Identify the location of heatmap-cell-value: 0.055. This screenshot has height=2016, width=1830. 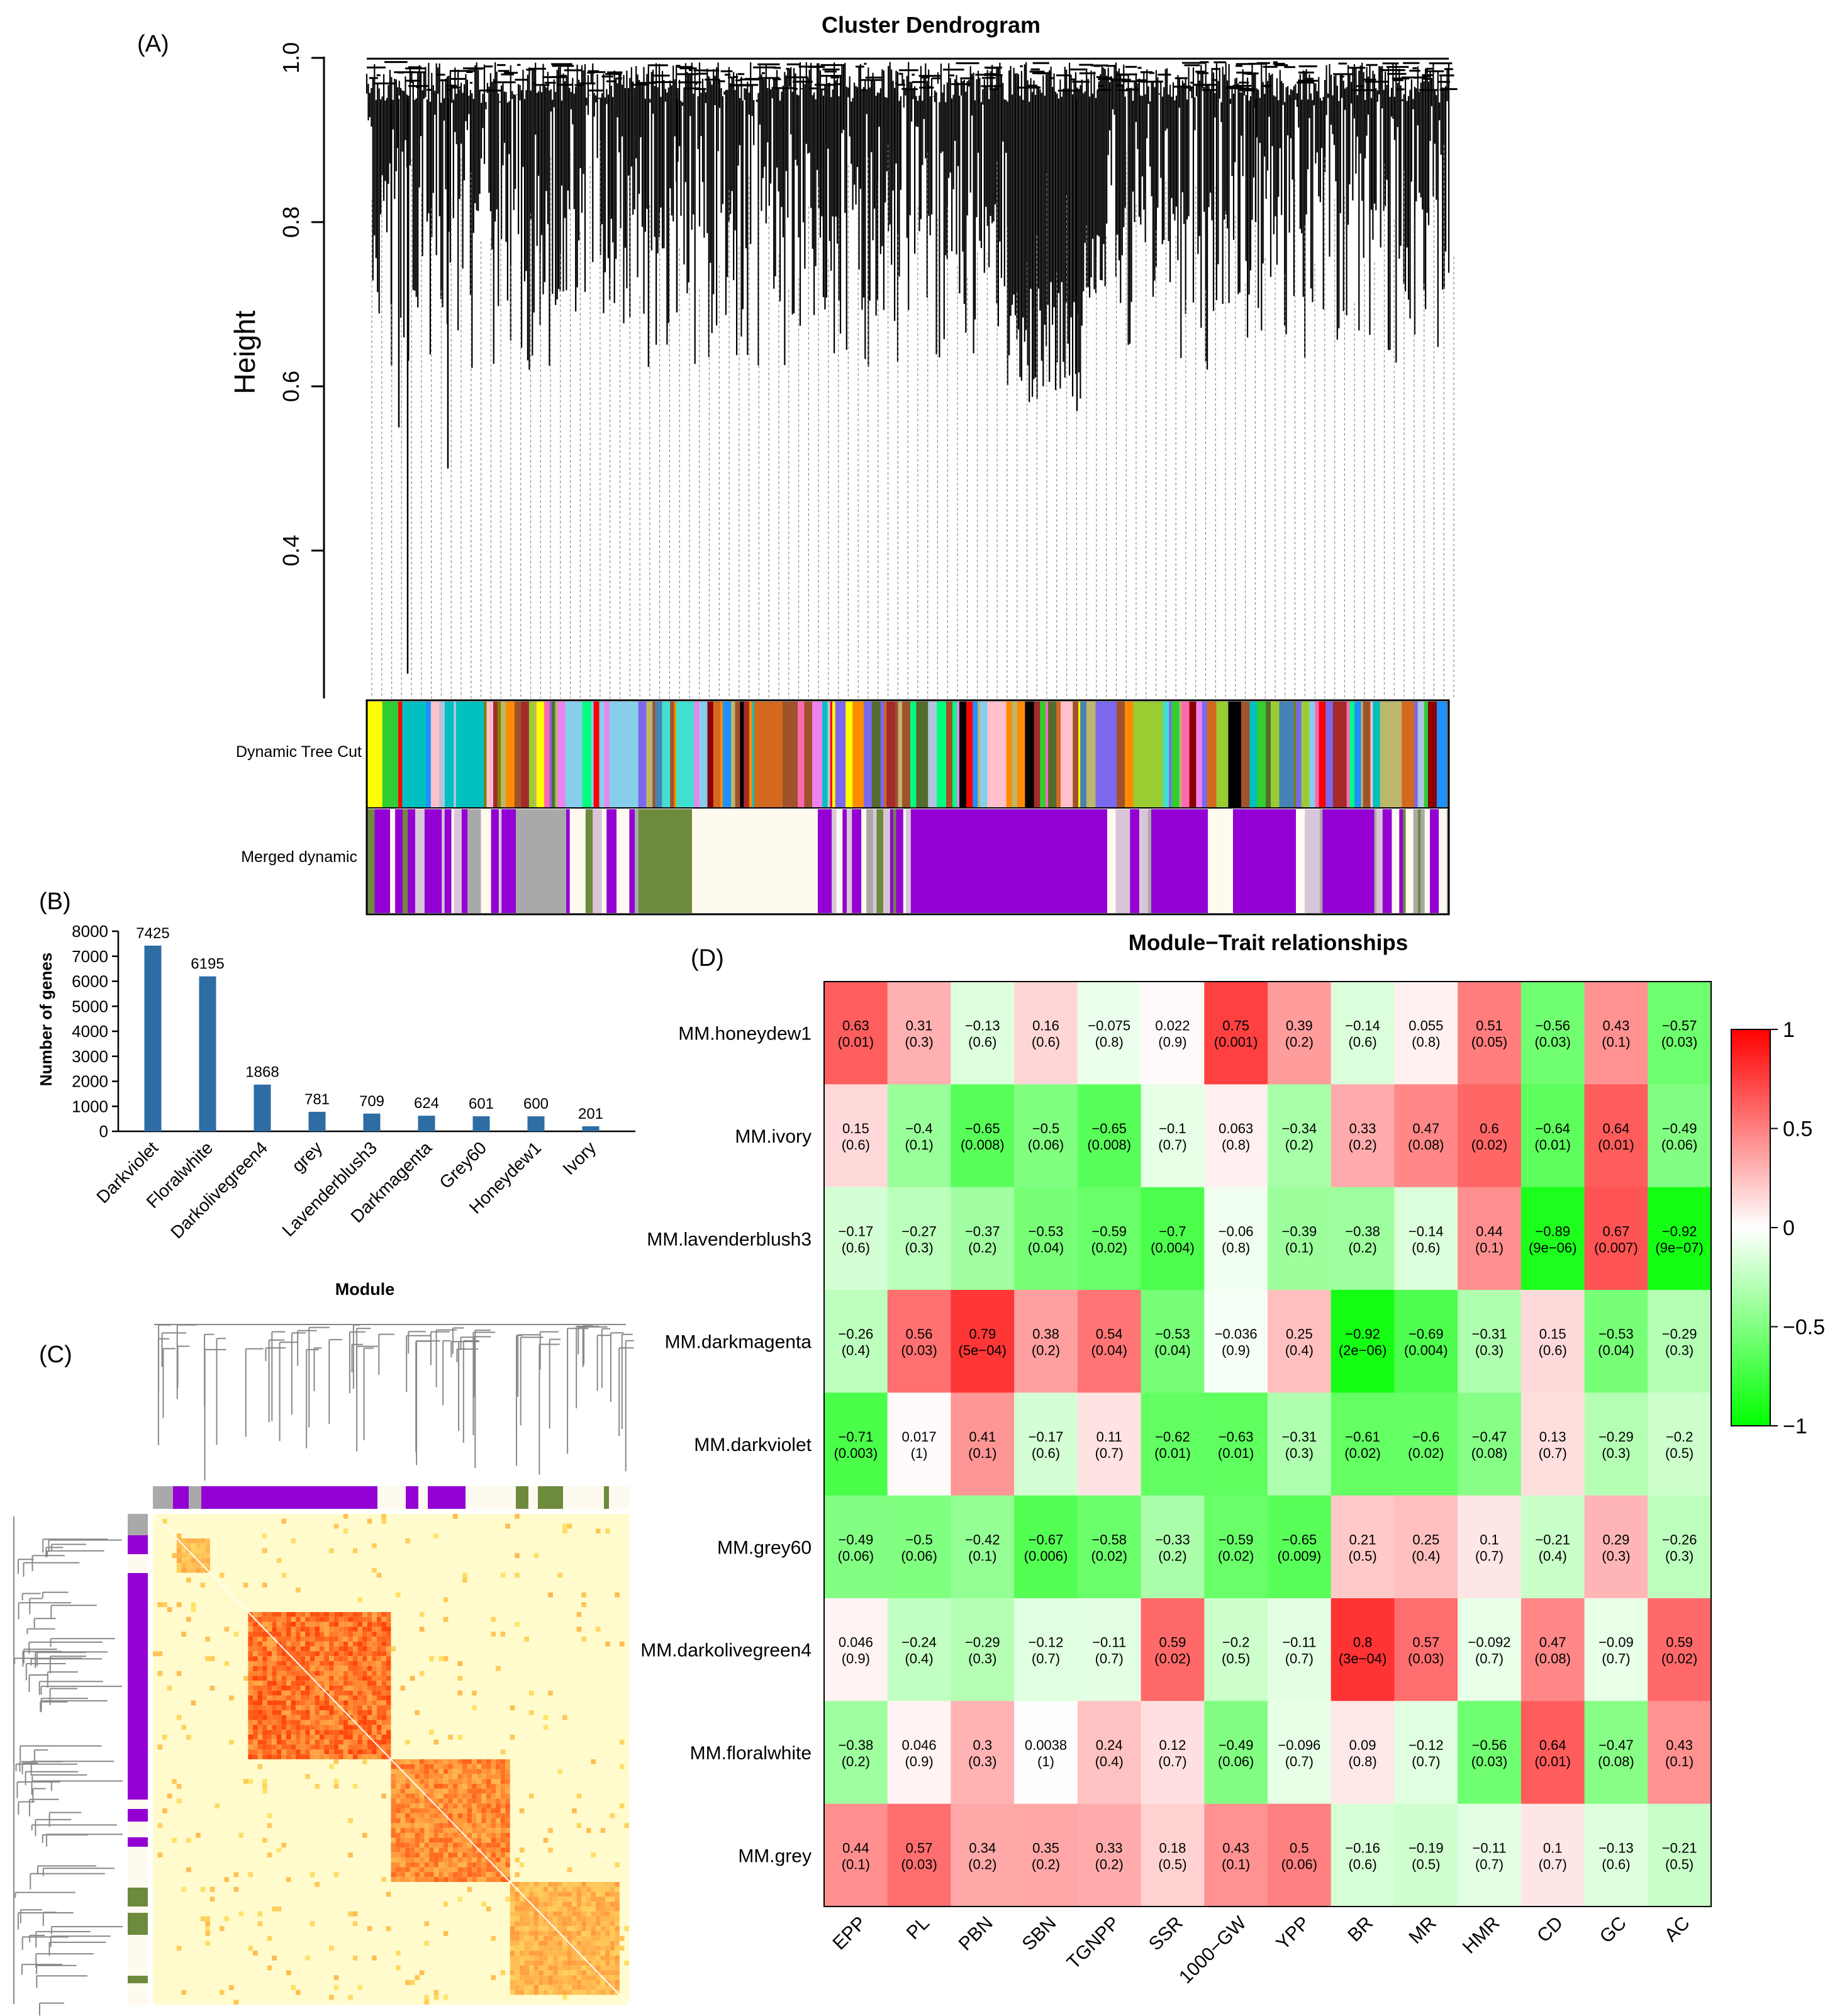
(1426, 1026).